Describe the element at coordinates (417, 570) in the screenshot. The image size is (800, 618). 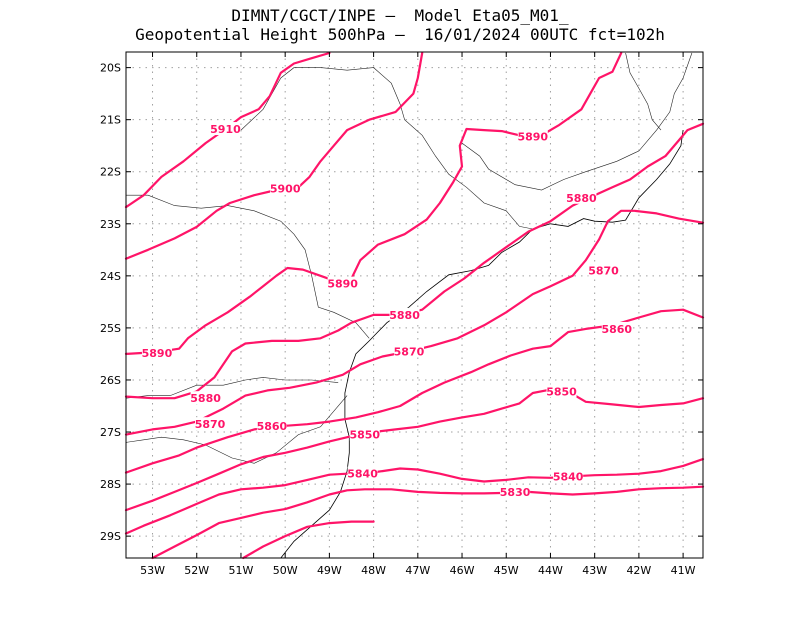
I see `lon-tick-label: 47W` at that location.